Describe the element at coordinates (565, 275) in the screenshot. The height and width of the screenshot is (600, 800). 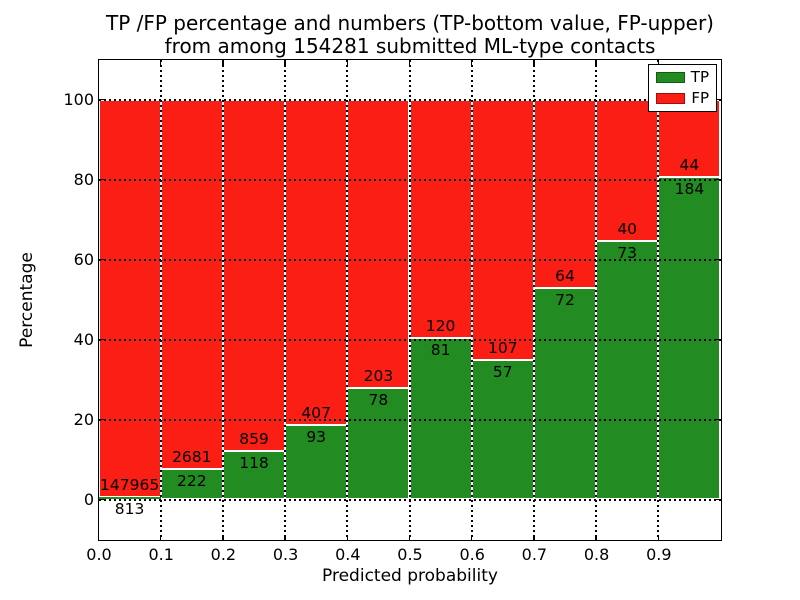
I see `bar-label-fp: 64` at that location.